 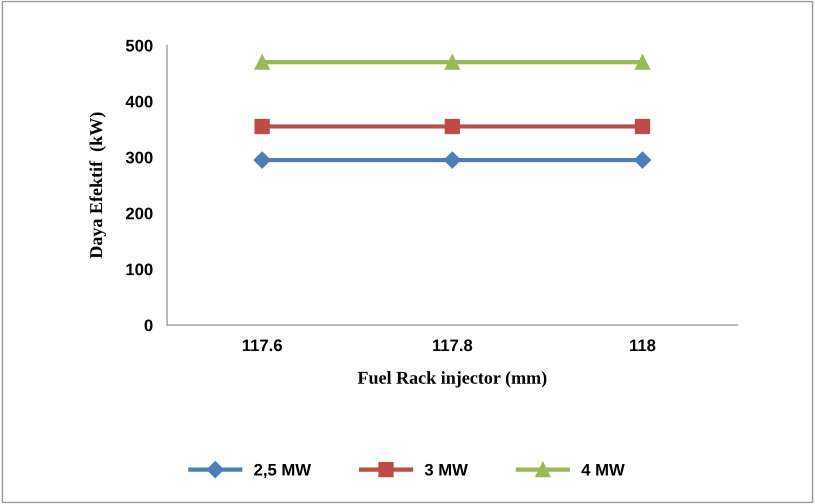 What do you see at coordinates (148, 325) in the screenshot?
I see `y-tick-label: 0` at bounding box center [148, 325].